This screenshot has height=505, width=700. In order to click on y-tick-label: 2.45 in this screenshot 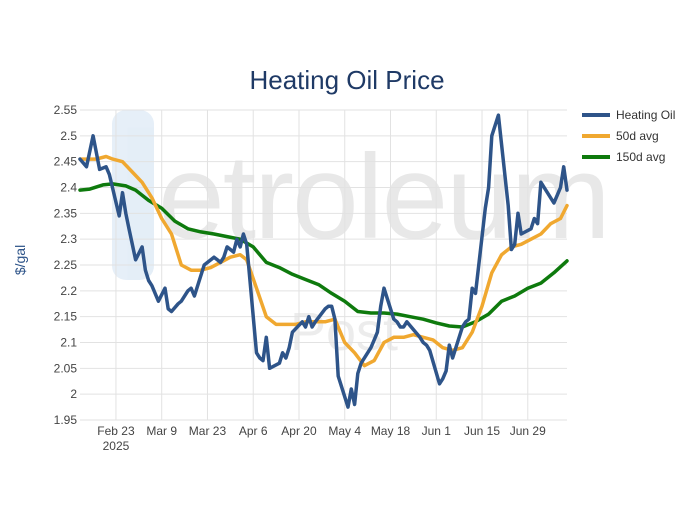, I will do `click(66, 162)`.